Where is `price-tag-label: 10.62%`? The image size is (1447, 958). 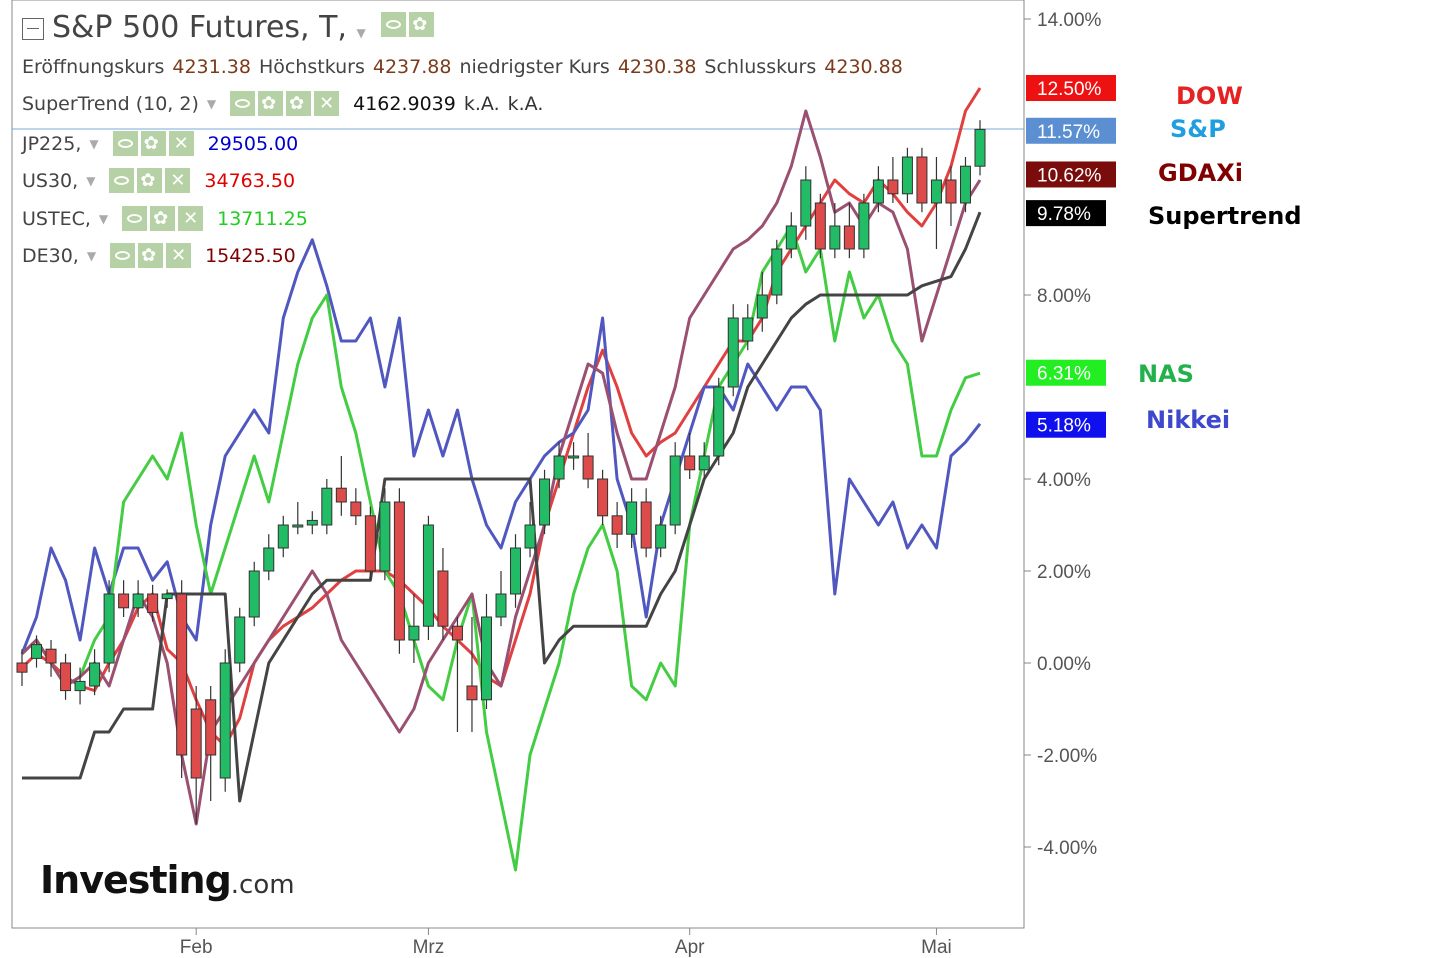 price-tag-label: 10.62% is located at coordinates (1069, 175).